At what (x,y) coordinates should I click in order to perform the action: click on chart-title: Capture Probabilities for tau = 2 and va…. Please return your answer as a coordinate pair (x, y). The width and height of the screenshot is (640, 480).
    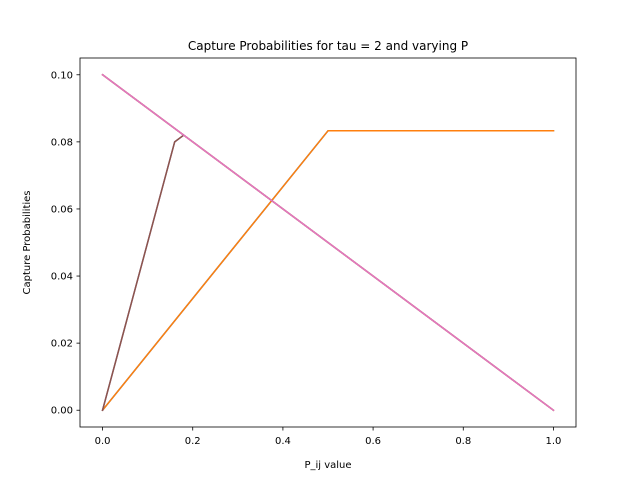
    Looking at the image, I should click on (328, 46).